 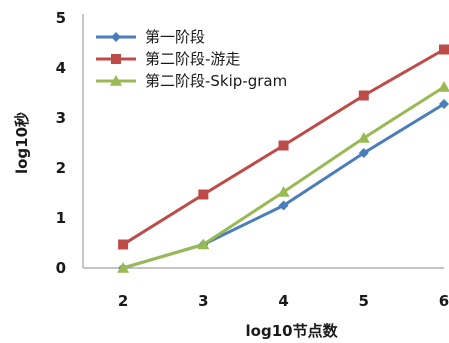 What do you see at coordinates (283, 301) in the screenshot?
I see `x-tick-label: 4` at bounding box center [283, 301].